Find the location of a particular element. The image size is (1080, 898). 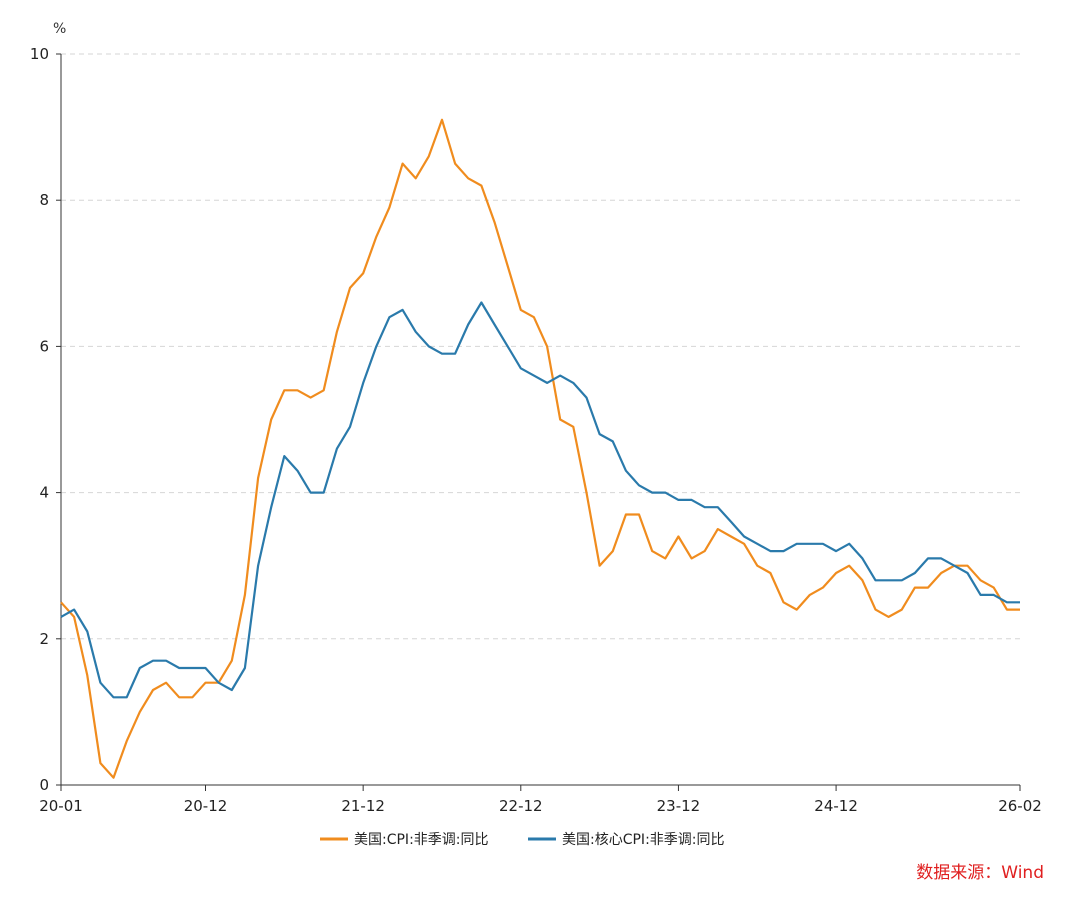

legend: 美国:CPI:非季调:同比 美国:核心CPI:非季调:同比 is located at coordinates (522, 840).